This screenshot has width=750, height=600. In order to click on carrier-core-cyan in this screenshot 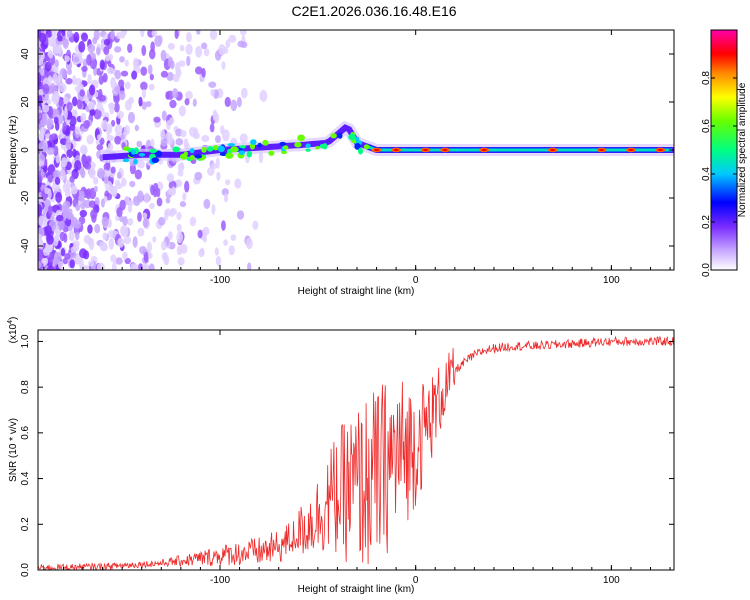, I will do `click(519, 148)`.